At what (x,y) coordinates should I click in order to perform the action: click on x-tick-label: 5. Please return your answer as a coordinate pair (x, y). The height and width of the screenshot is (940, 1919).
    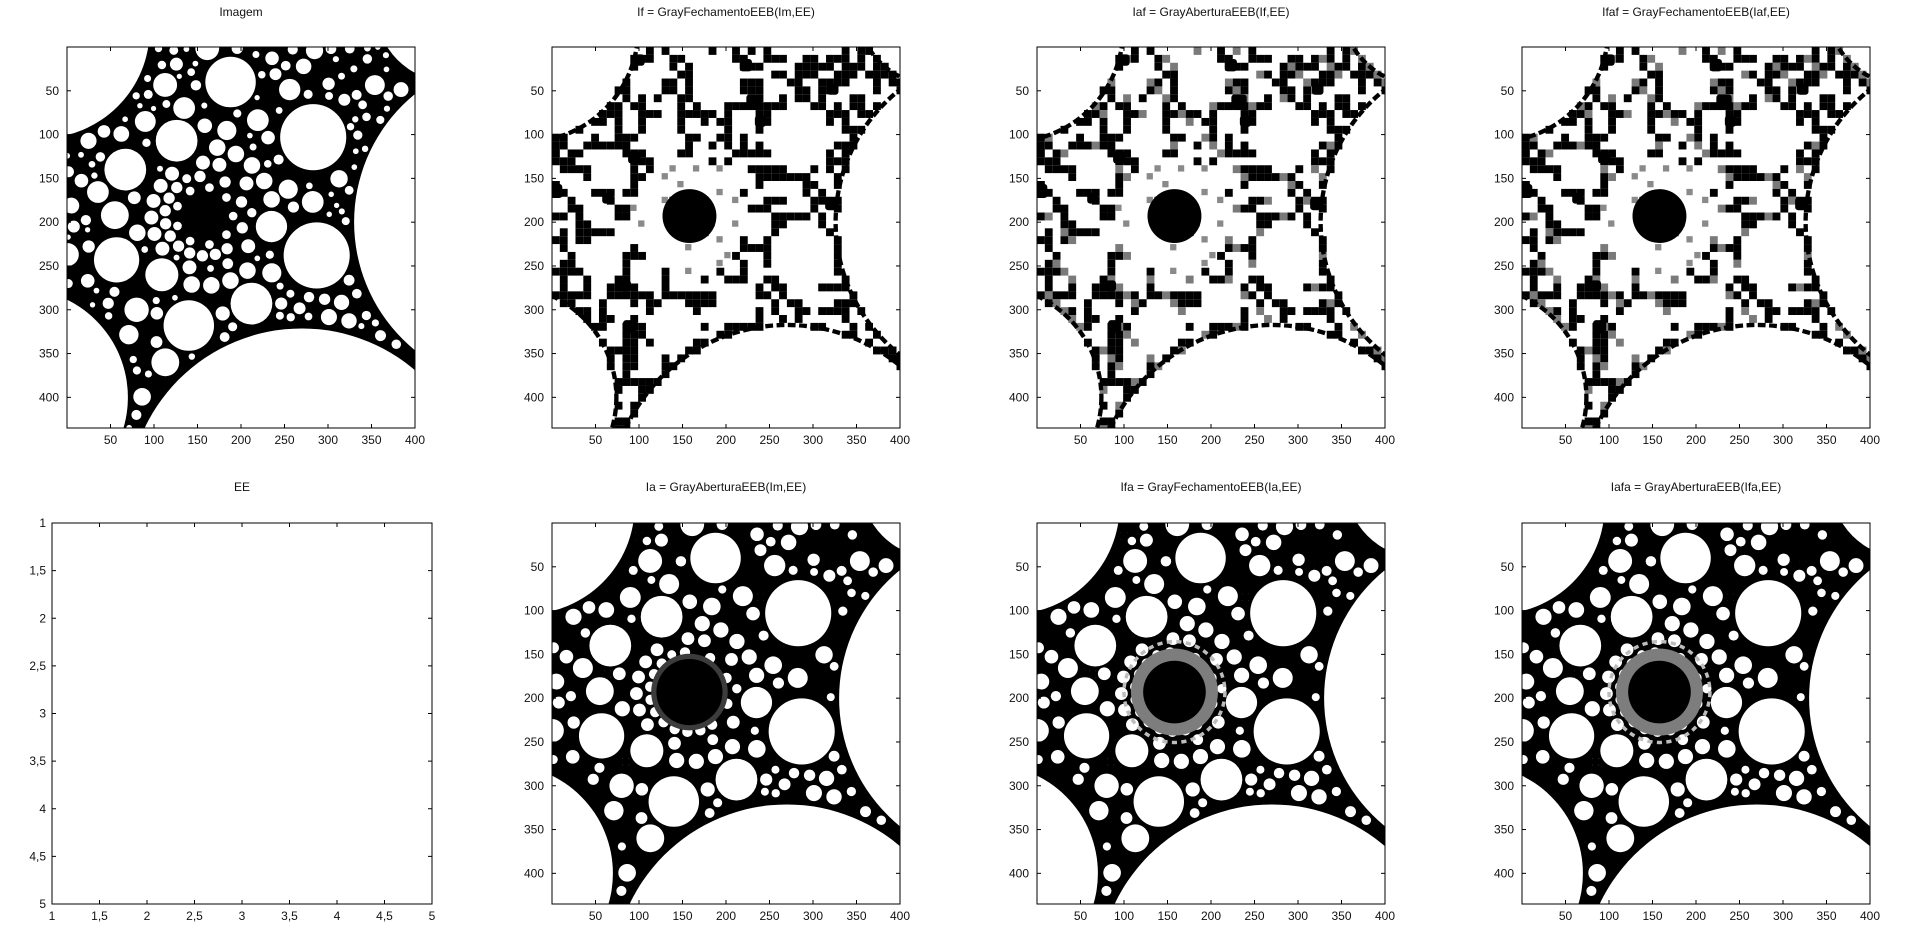
    Looking at the image, I should click on (432, 916).